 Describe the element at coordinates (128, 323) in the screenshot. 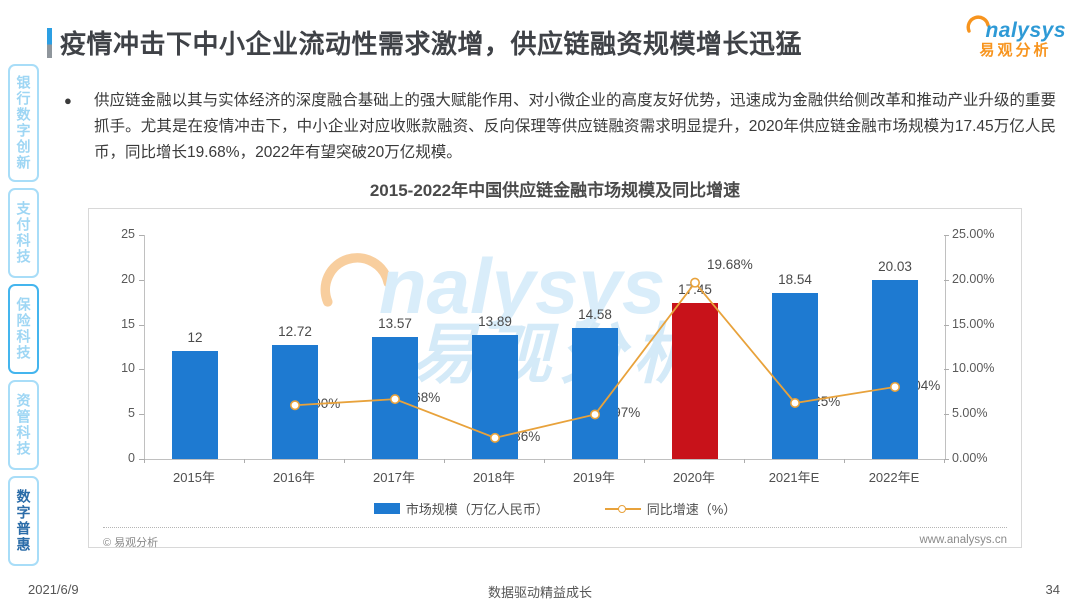

I see `y-axis-label-left: 15` at that location.